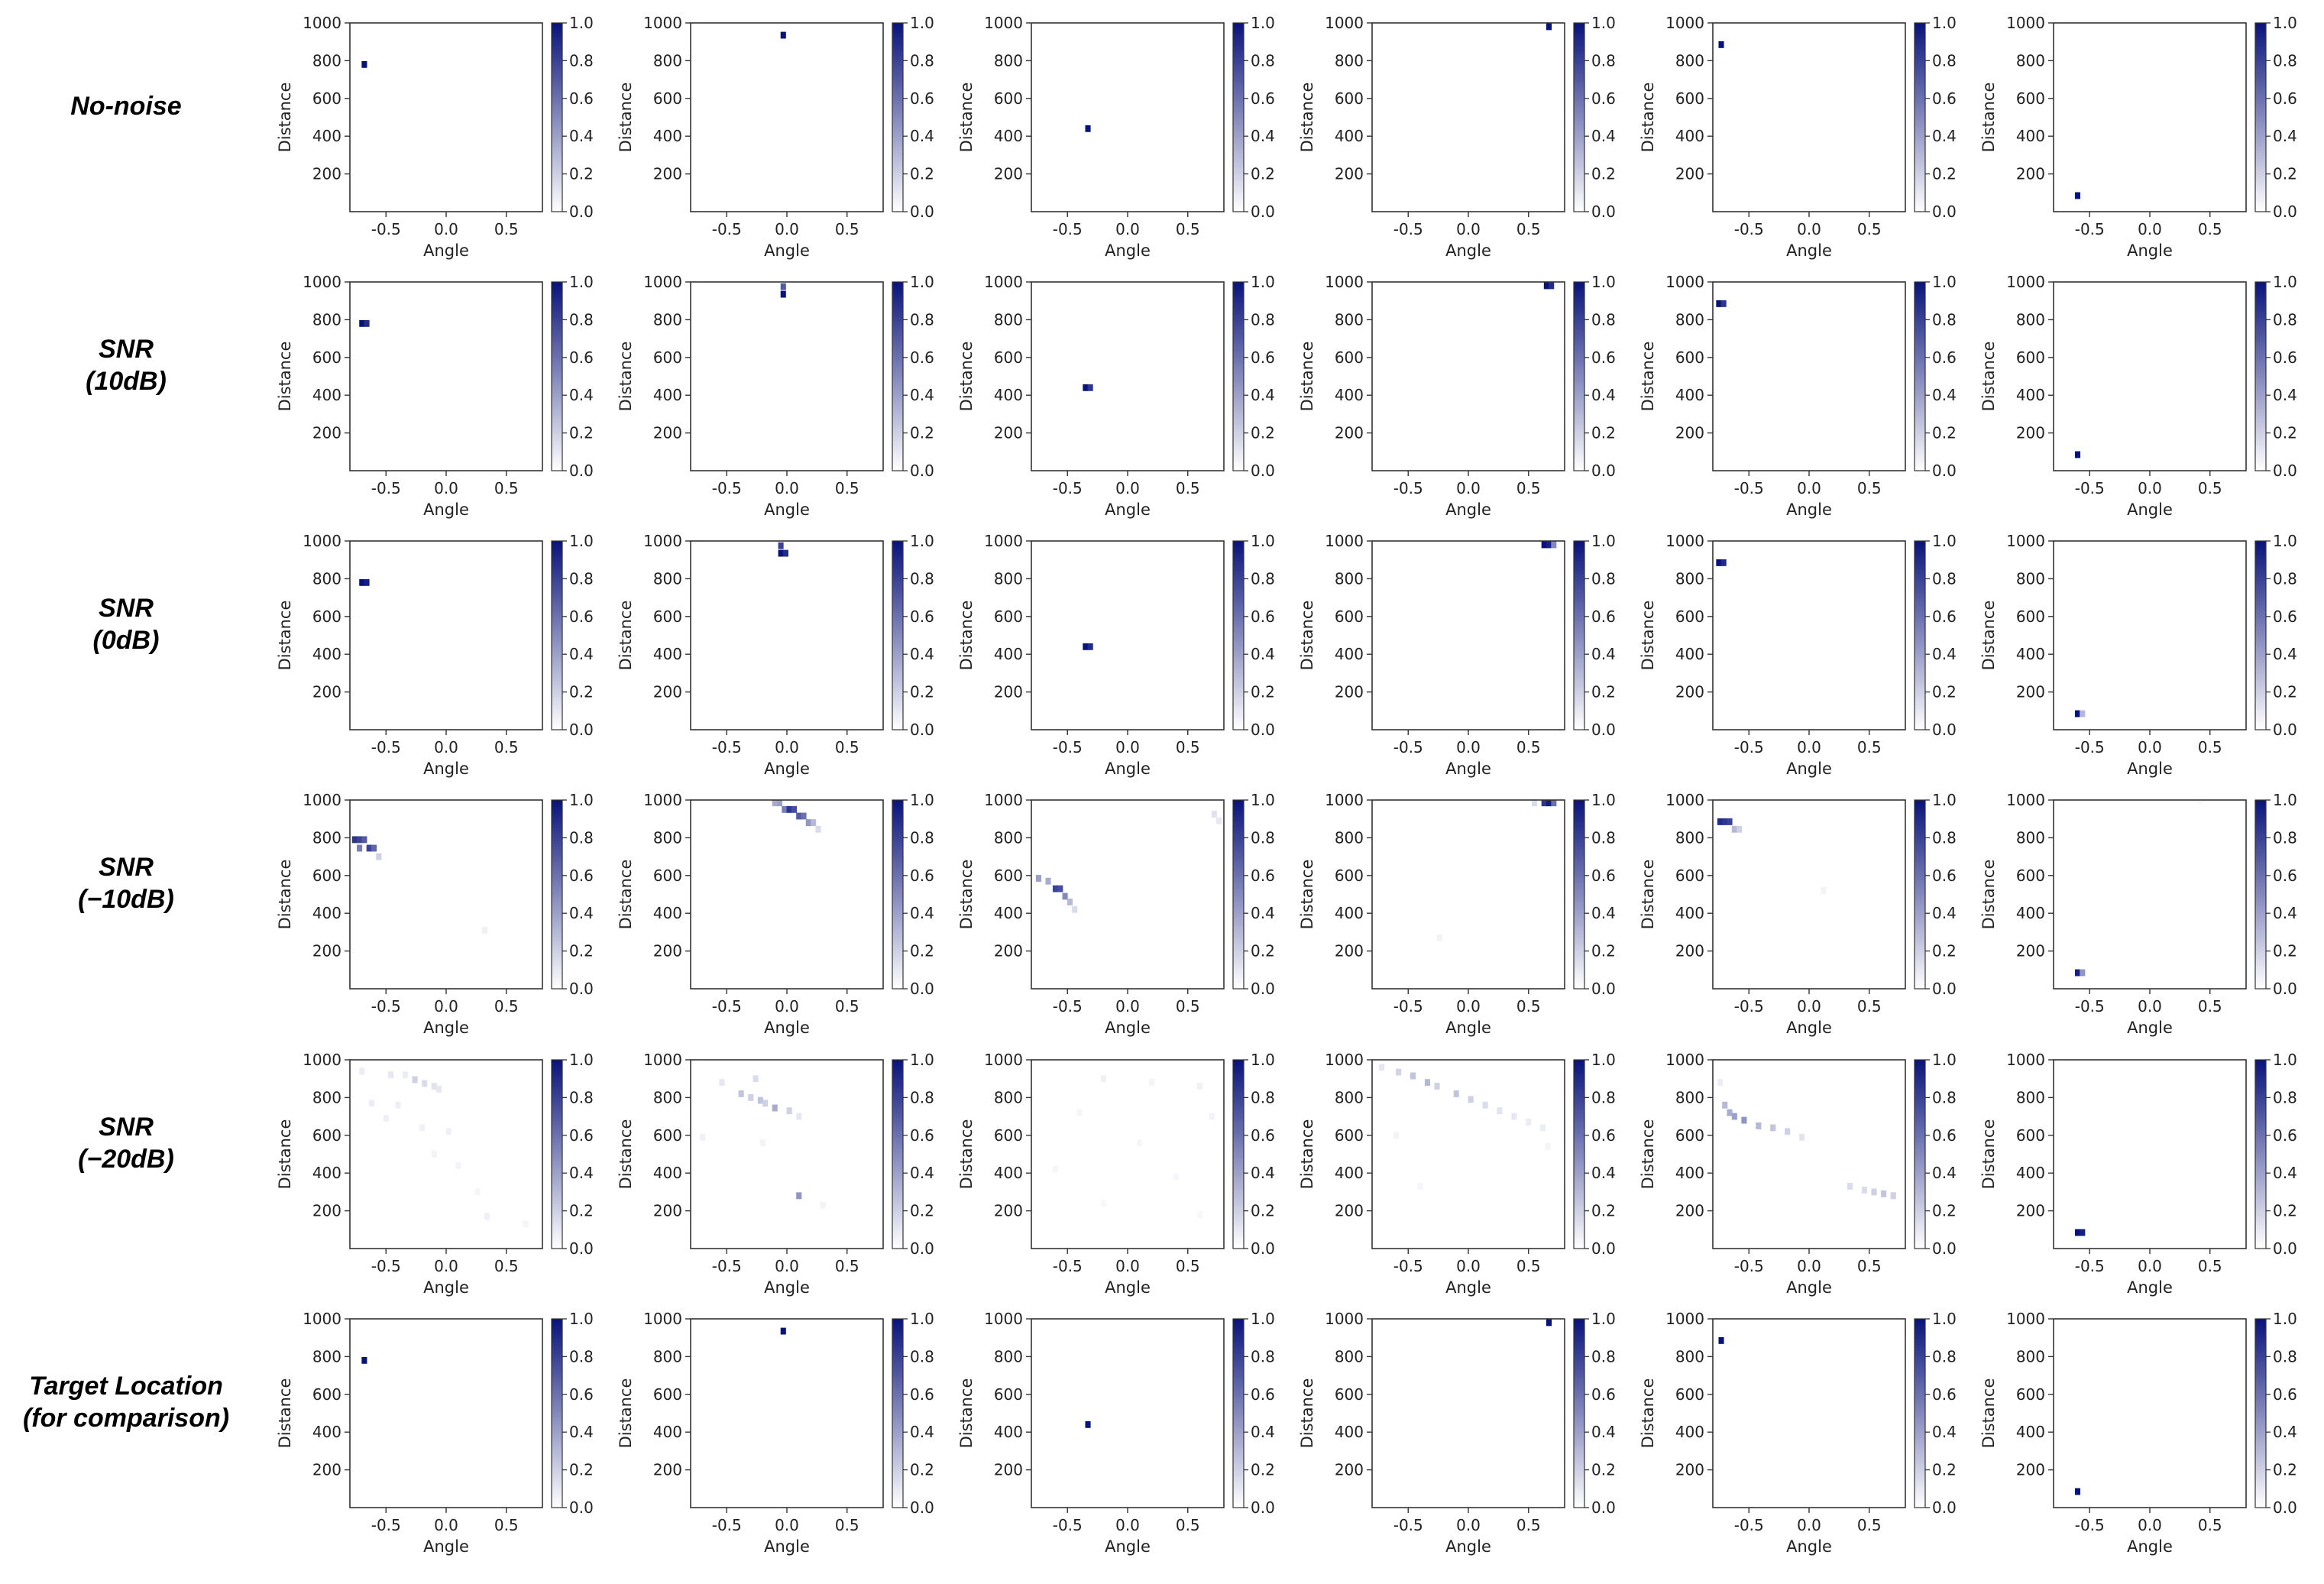  What do you see at coordinates (1008, 433) in the screenshot?
I see `y-tick-label: 200` at bounding box center [1008, 433].